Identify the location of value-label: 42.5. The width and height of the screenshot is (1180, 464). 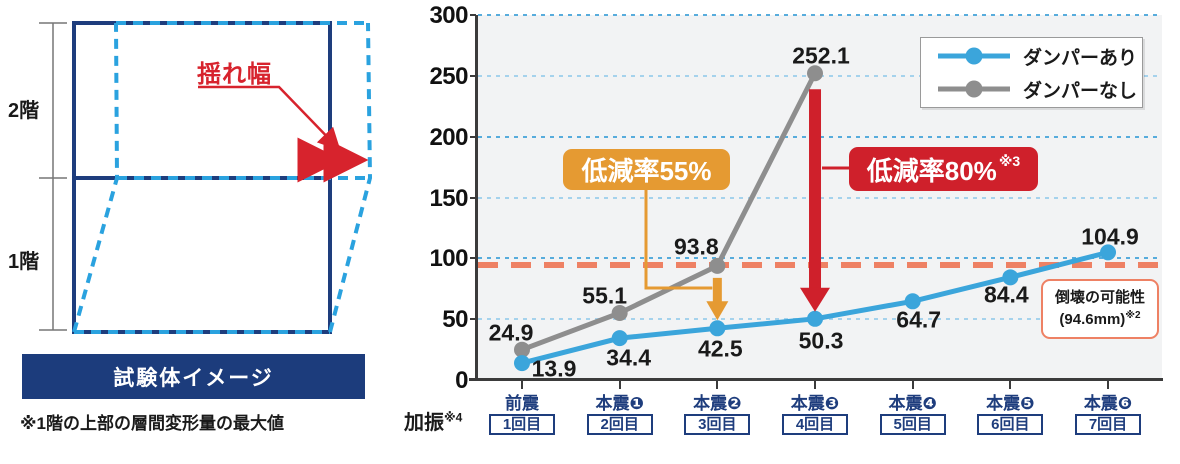
(720, 348).